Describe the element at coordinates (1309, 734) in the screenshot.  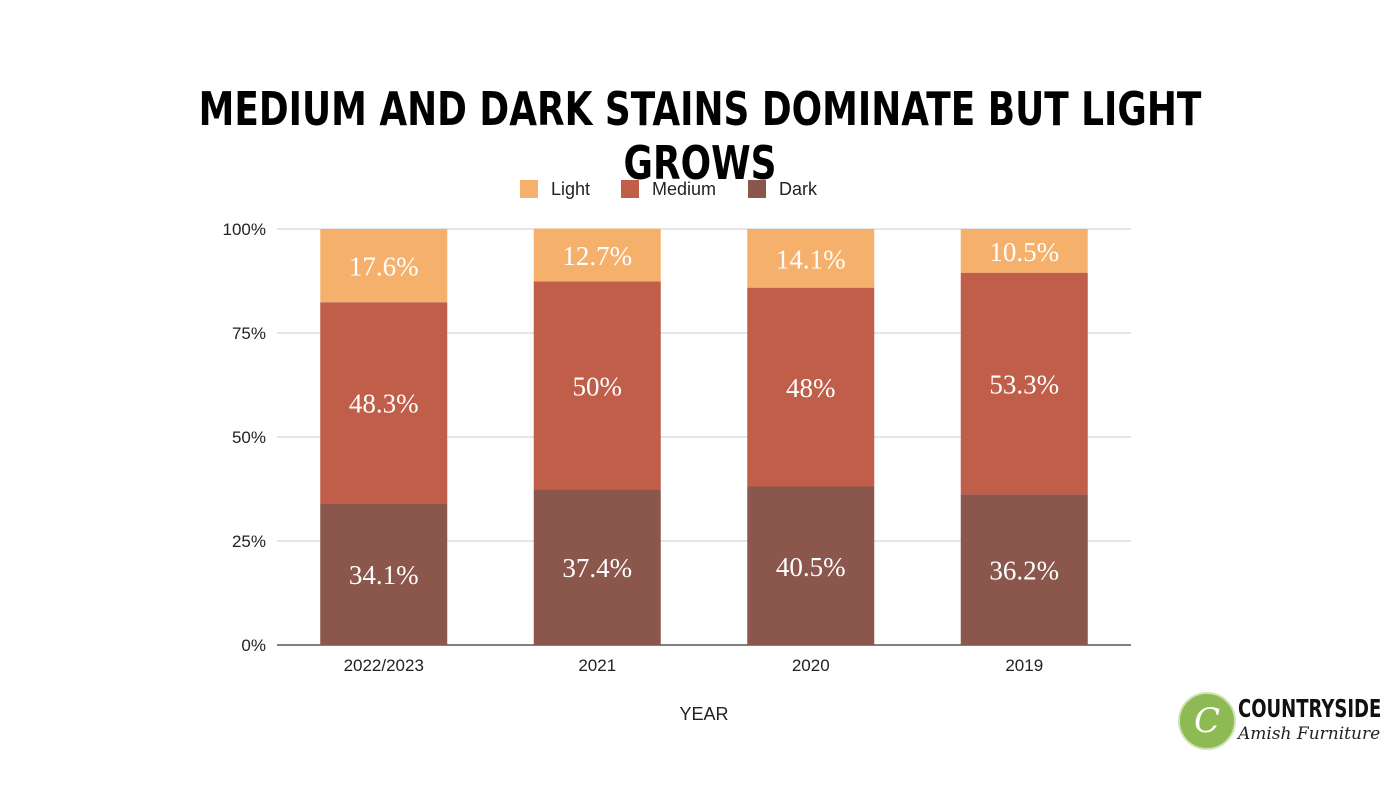
I see `logo-tagline: Amish Furniture` at that location.